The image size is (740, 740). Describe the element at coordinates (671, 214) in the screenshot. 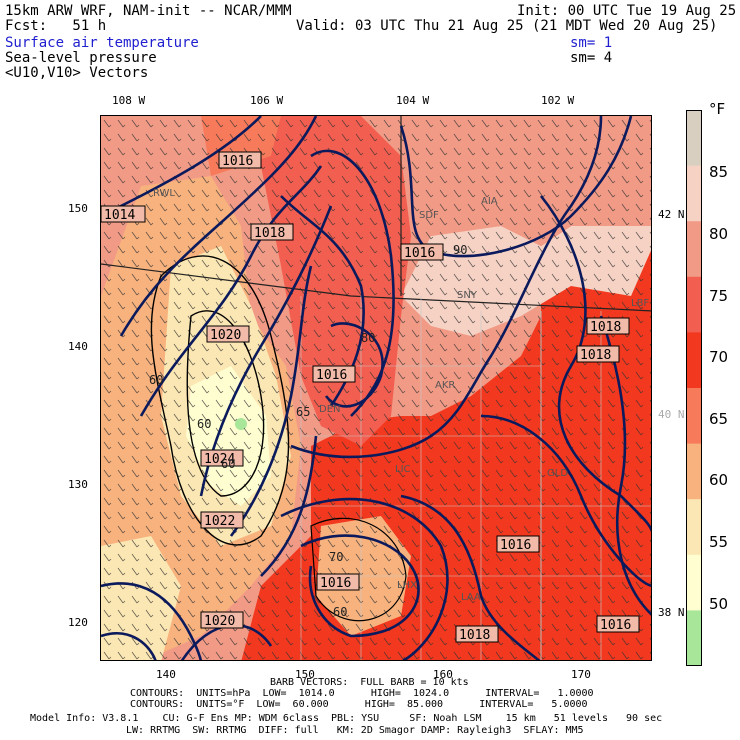

I see `lat-label: 42 N` at that location.